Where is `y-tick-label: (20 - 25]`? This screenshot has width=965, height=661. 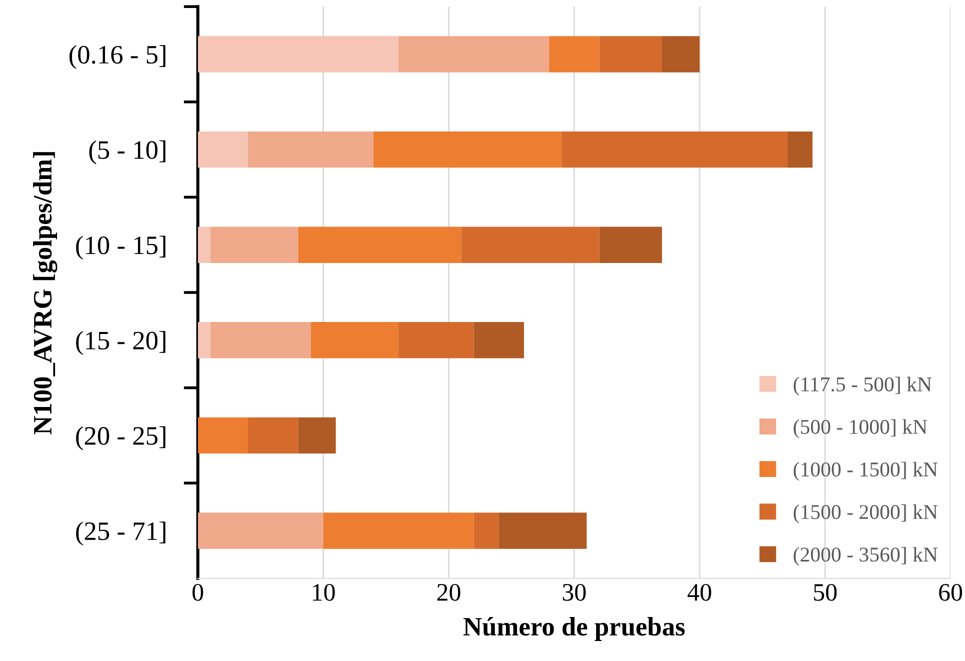
y-tick-label: (20 - 25] is located at coordinates (121, 438).